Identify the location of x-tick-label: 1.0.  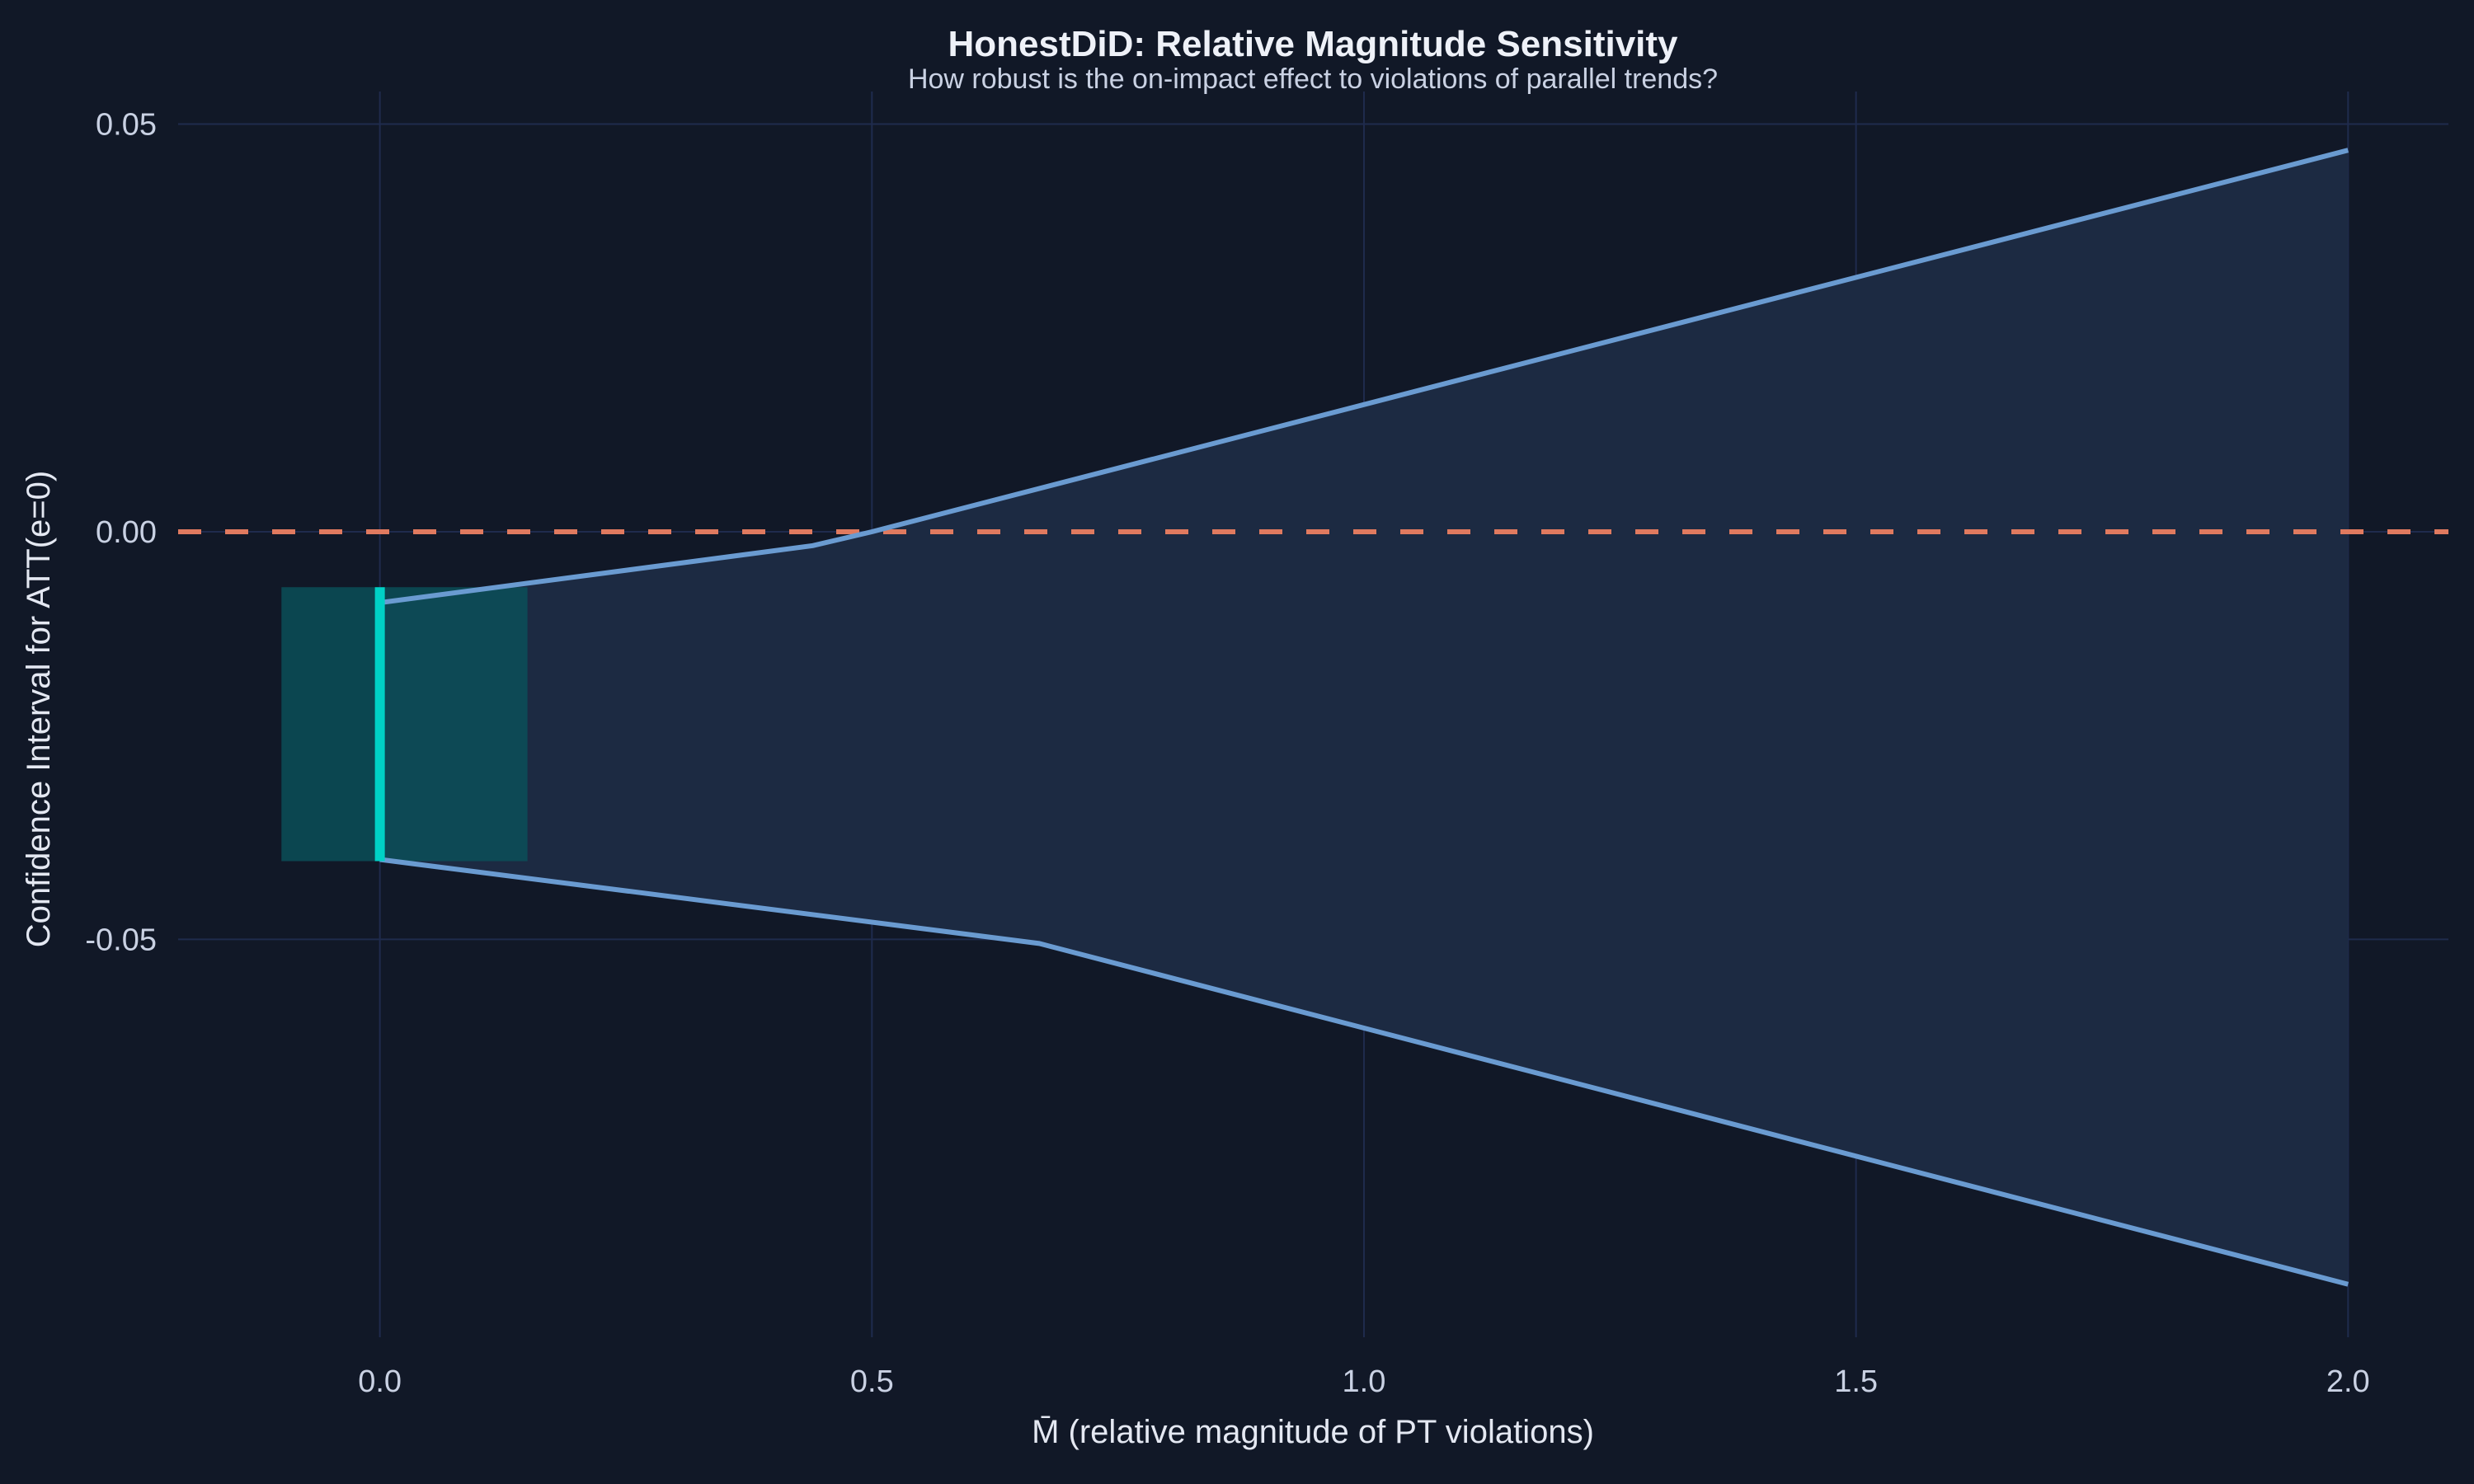
(1364, 1381).